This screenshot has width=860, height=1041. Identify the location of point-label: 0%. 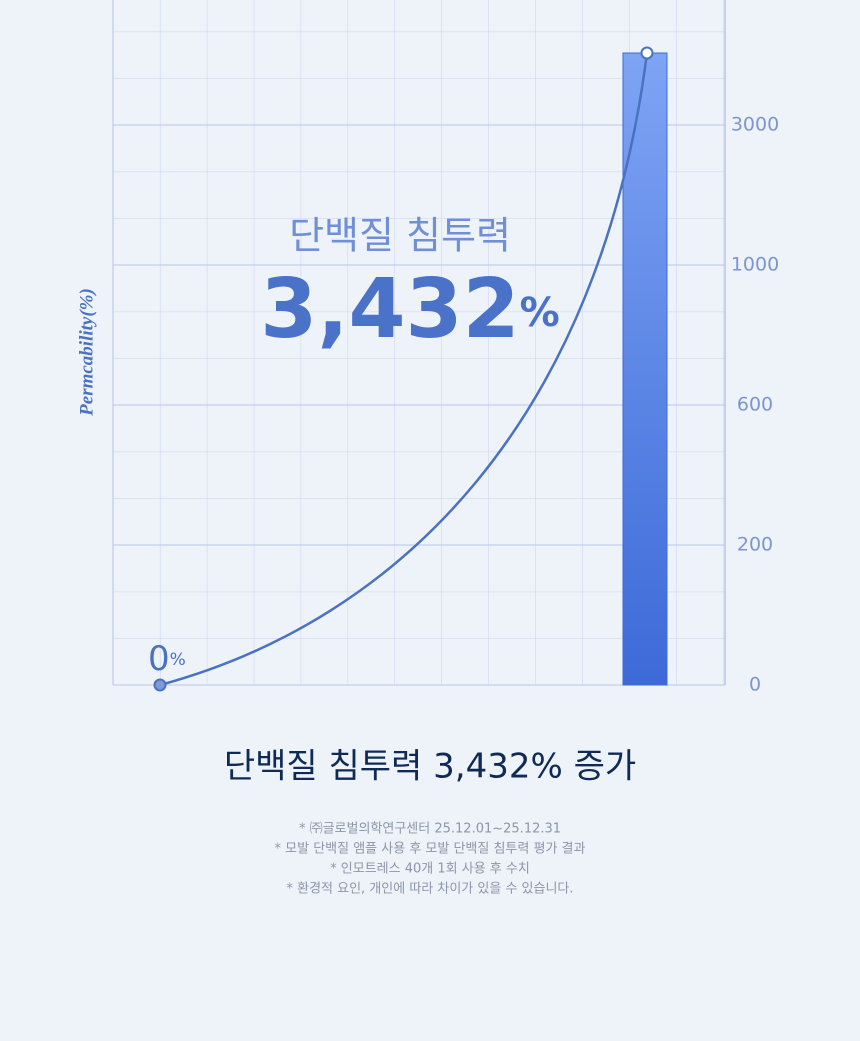
(167, 659).